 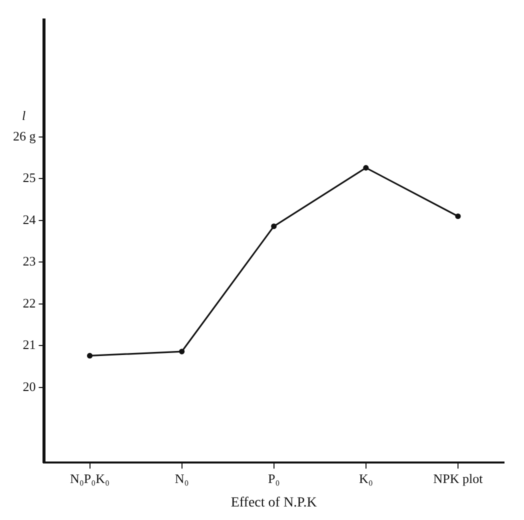 I want to click on y-tick-label: 22, so click(x=29, y=302).